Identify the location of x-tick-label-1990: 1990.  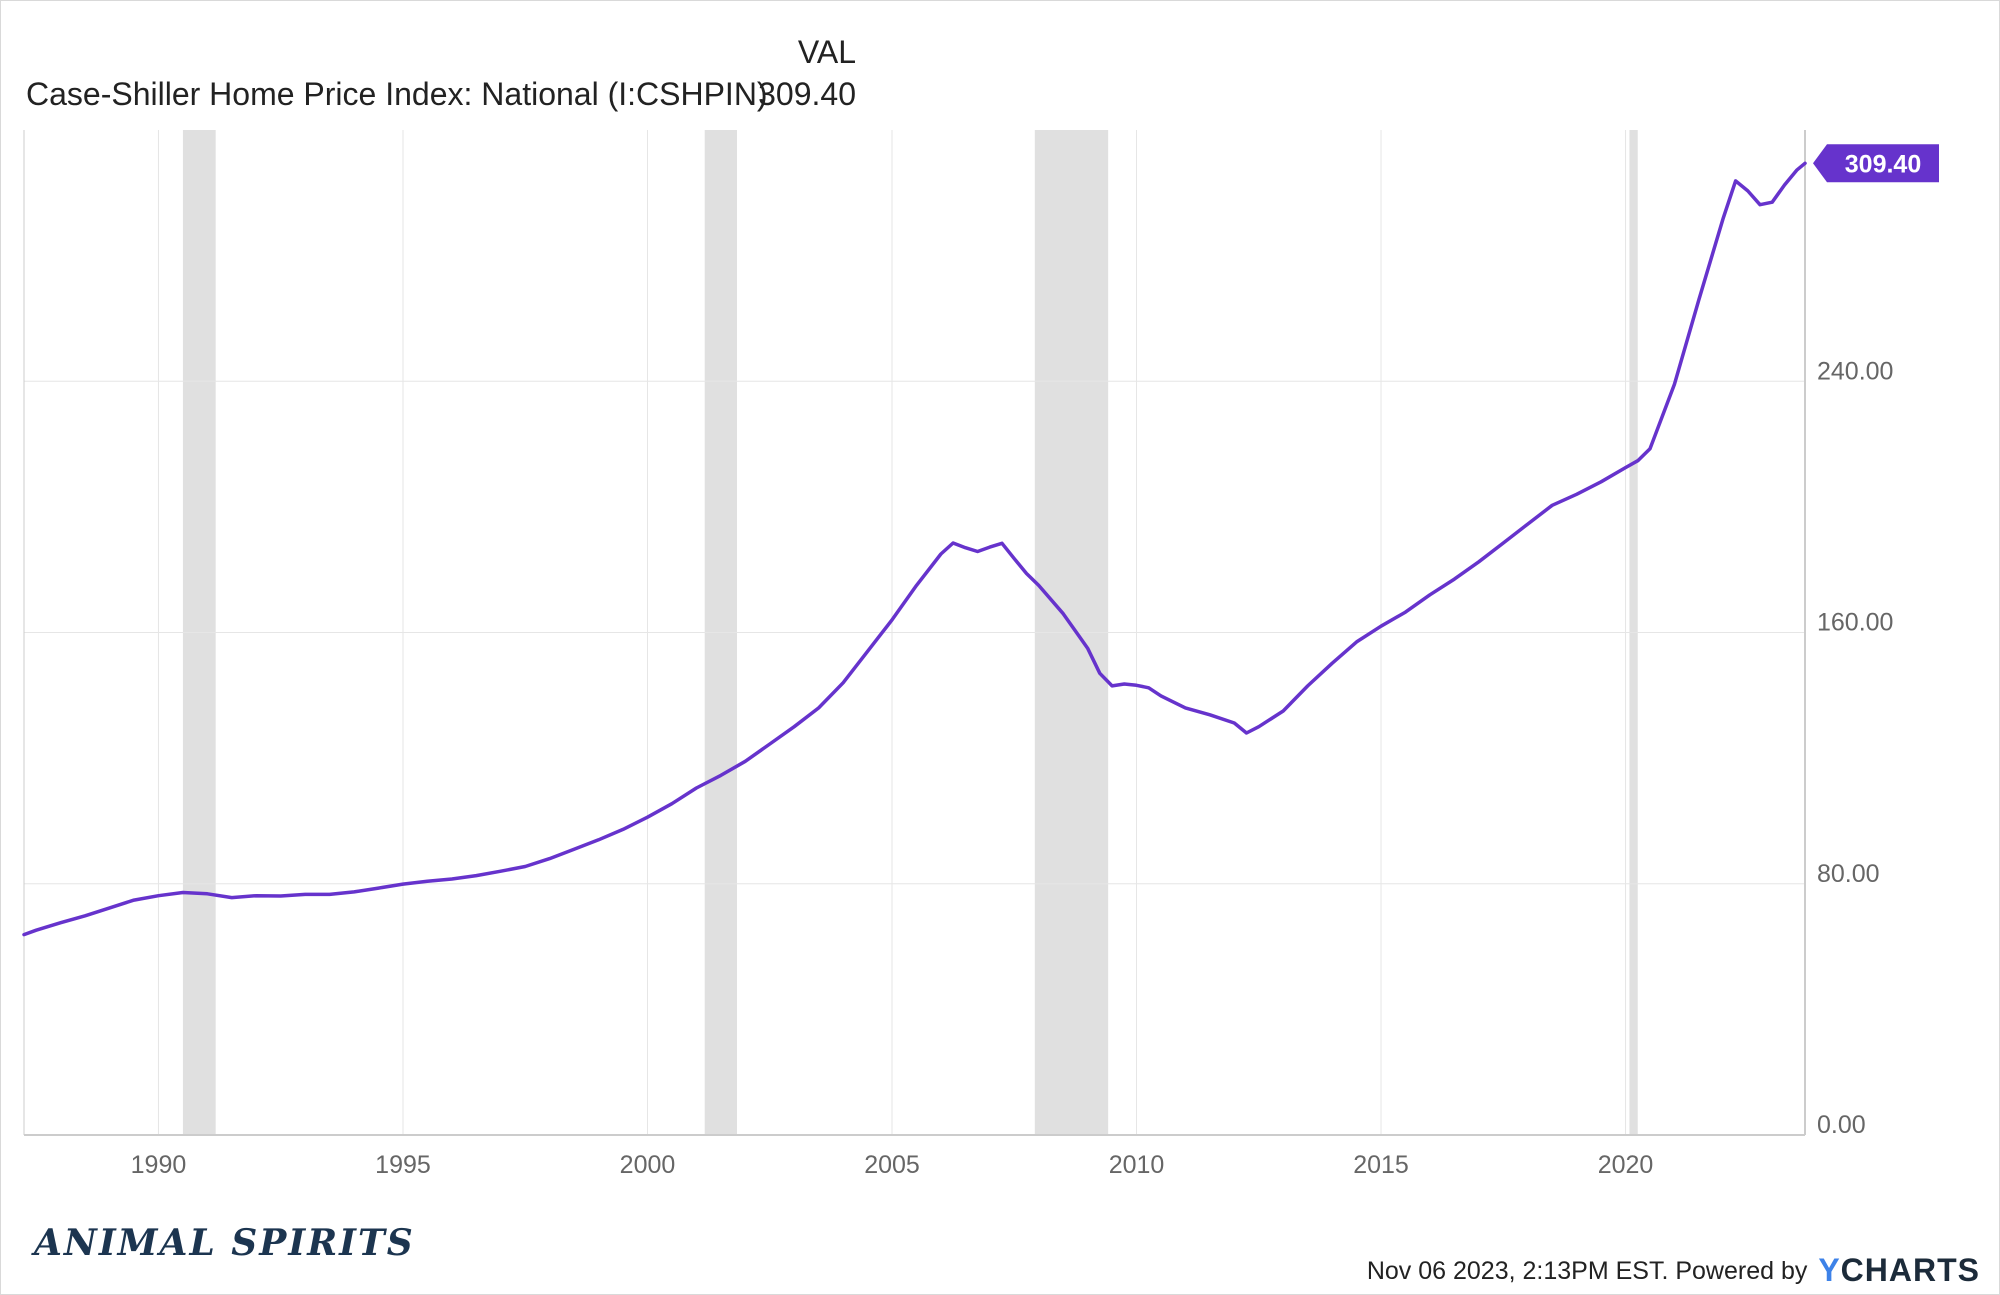
(159, 1165).